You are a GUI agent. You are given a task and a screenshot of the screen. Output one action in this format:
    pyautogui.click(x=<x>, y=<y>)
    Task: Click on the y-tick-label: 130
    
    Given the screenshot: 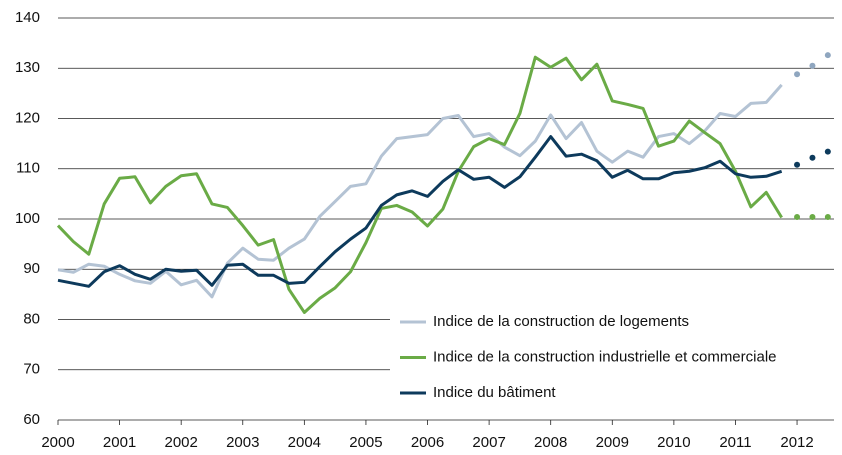 What is the action you would take?
    pyautogui.click(x=27, y=67)
    